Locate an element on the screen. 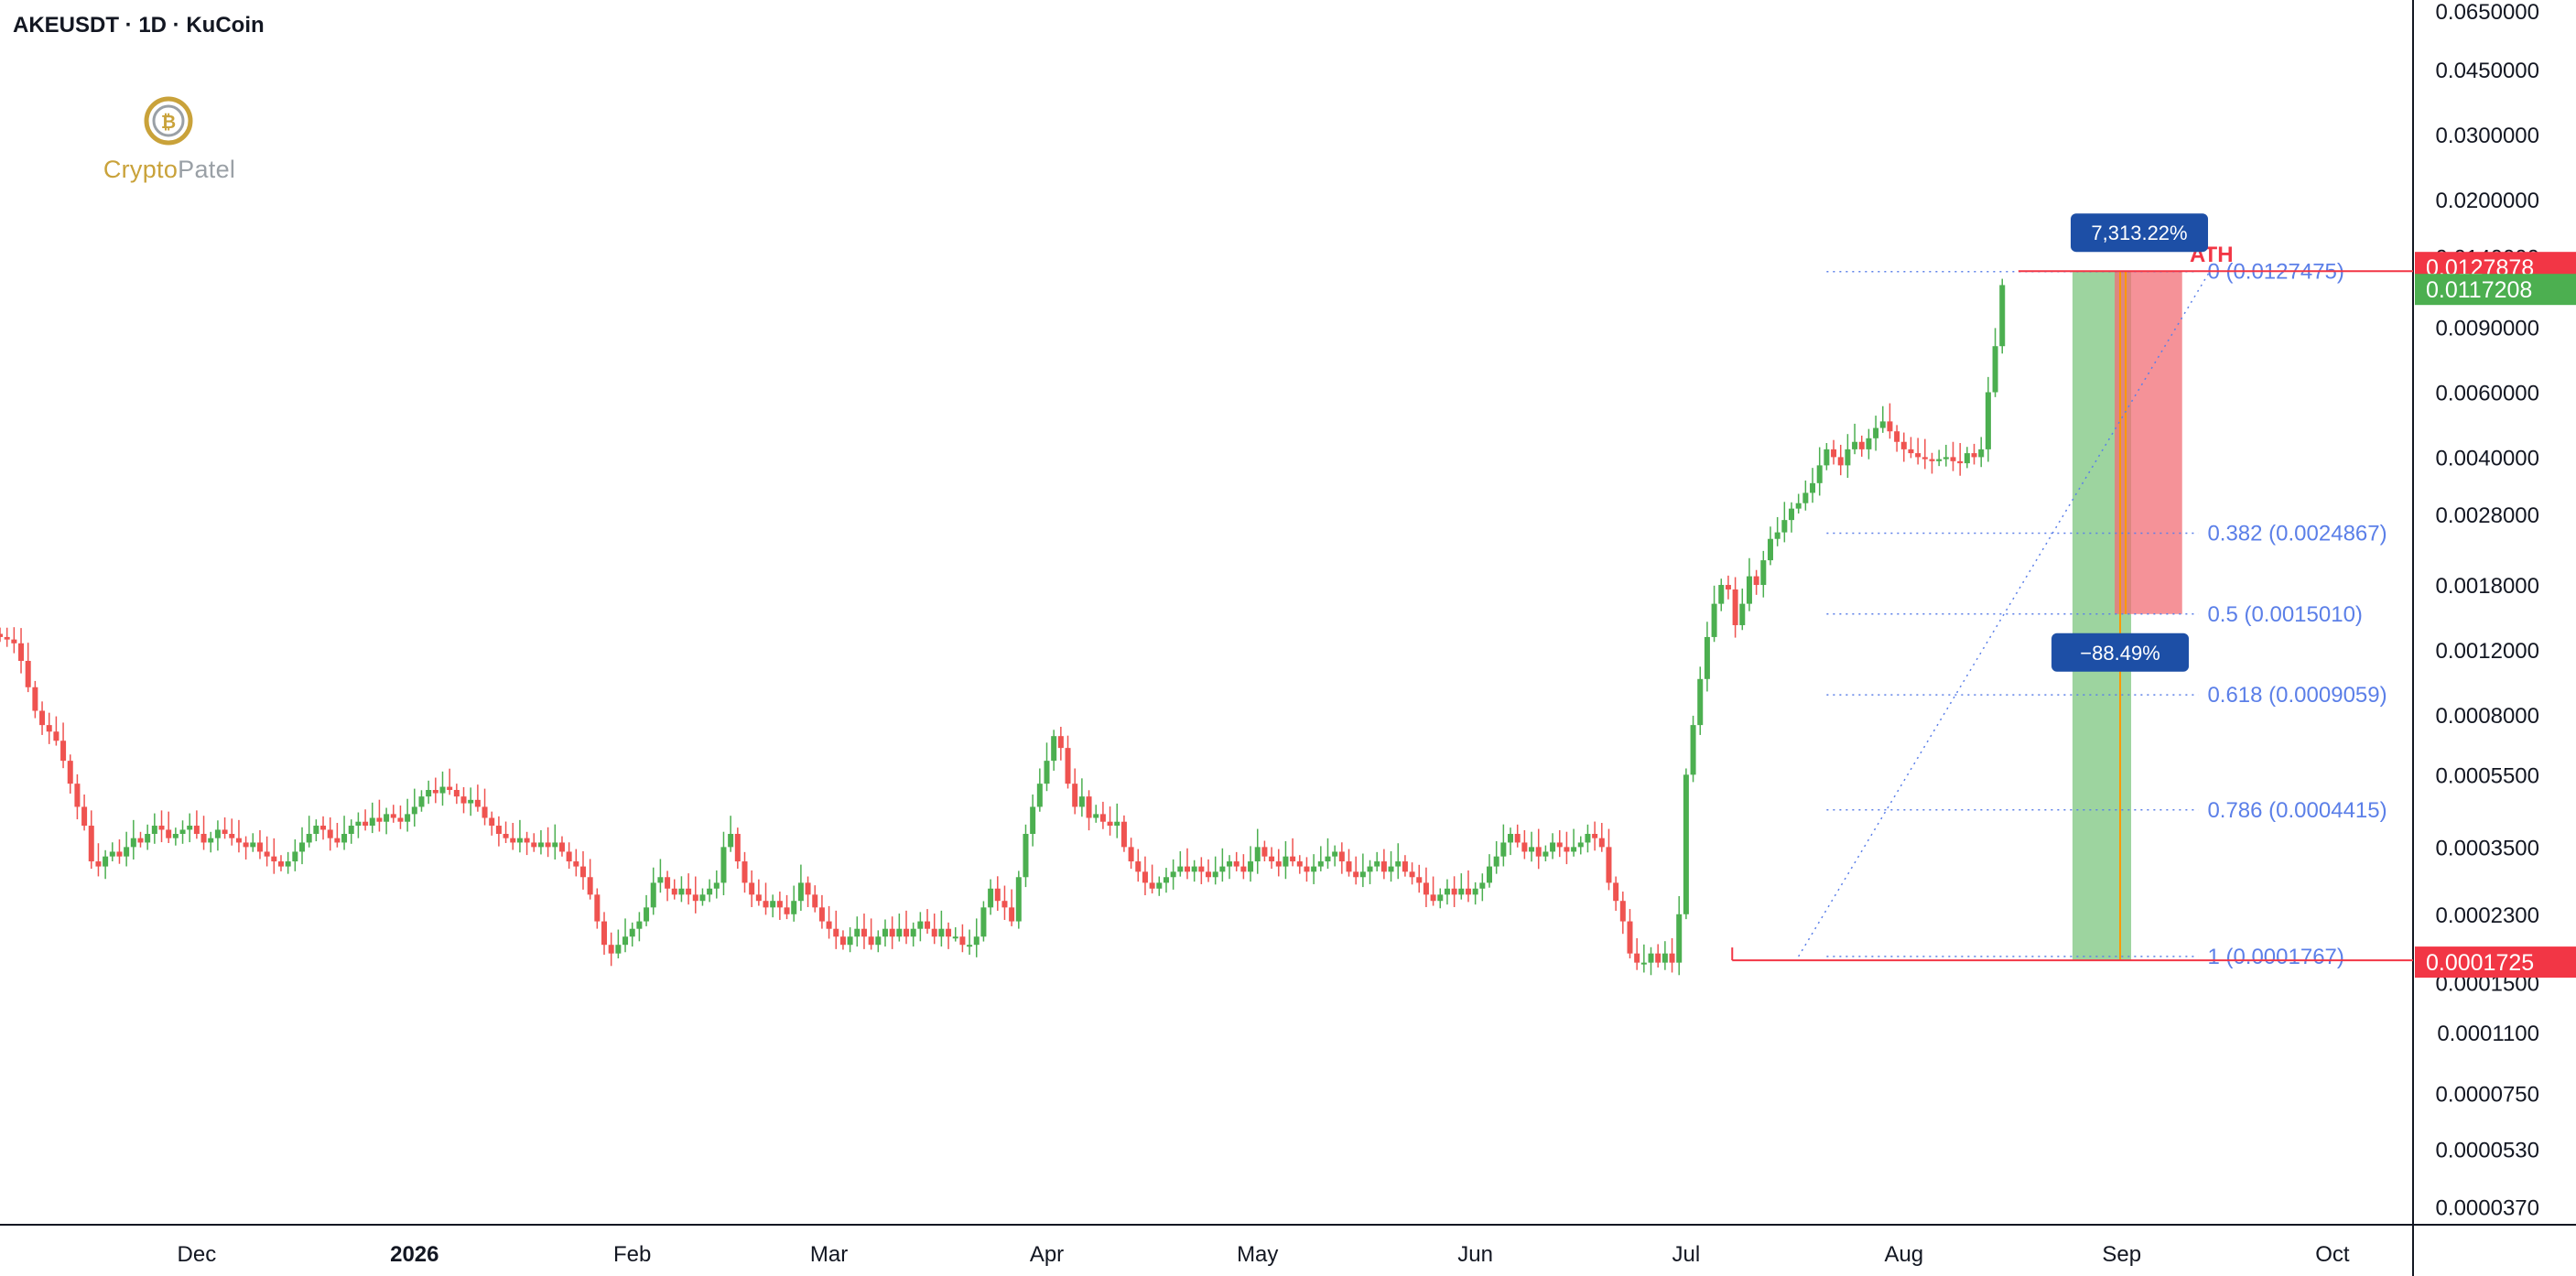  cryptopatel-logo-icon: ₿ is located at coordinates (169, 121).